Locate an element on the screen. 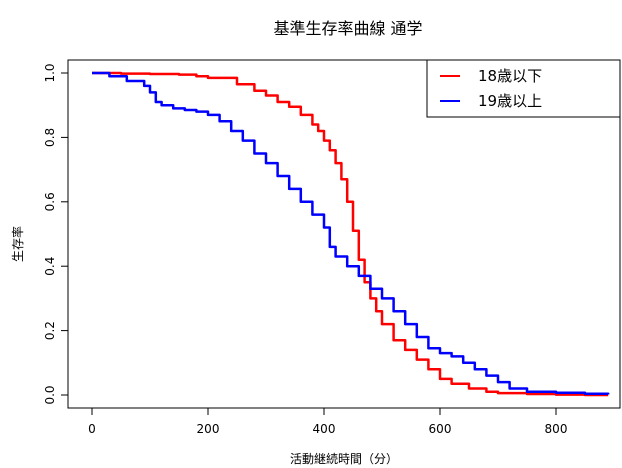 The width and height of the screenshot is (622, 468). x-tick-label: 400 is located at coordinates (324, 429).